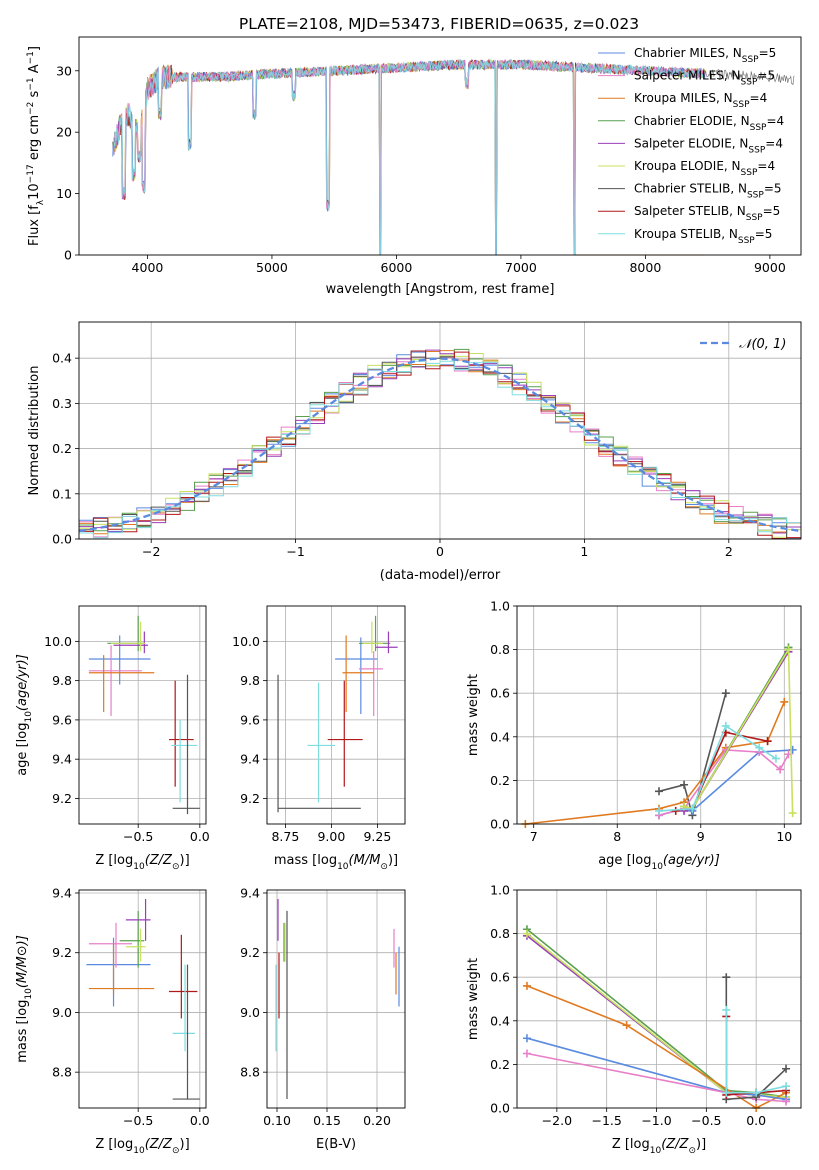 The image size is (819, 1170). Describe the element at coordinates (767, 741) in the screenshot. I see `marker-red` at that location.